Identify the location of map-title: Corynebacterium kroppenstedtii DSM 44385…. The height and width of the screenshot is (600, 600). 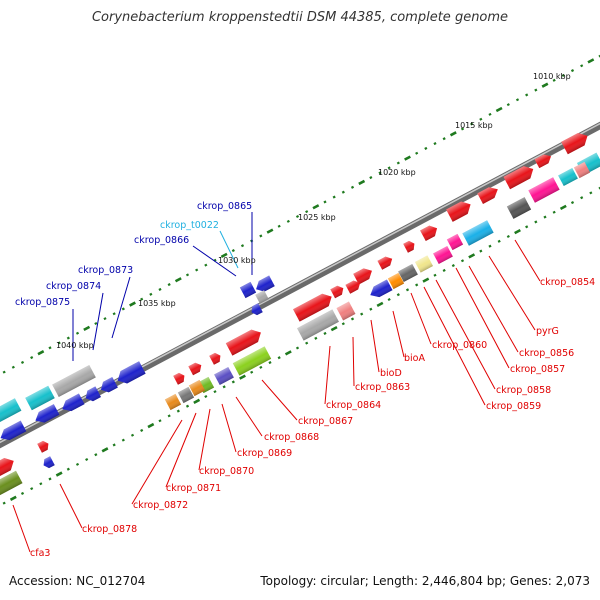
(300, 17).